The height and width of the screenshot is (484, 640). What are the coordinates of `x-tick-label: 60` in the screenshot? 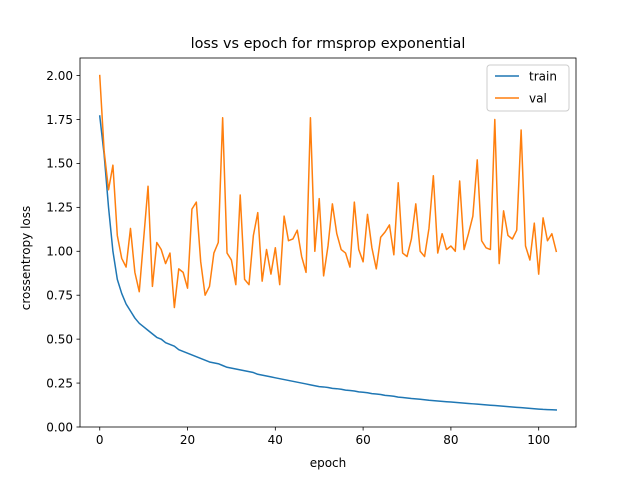 It's located at (362, 440).